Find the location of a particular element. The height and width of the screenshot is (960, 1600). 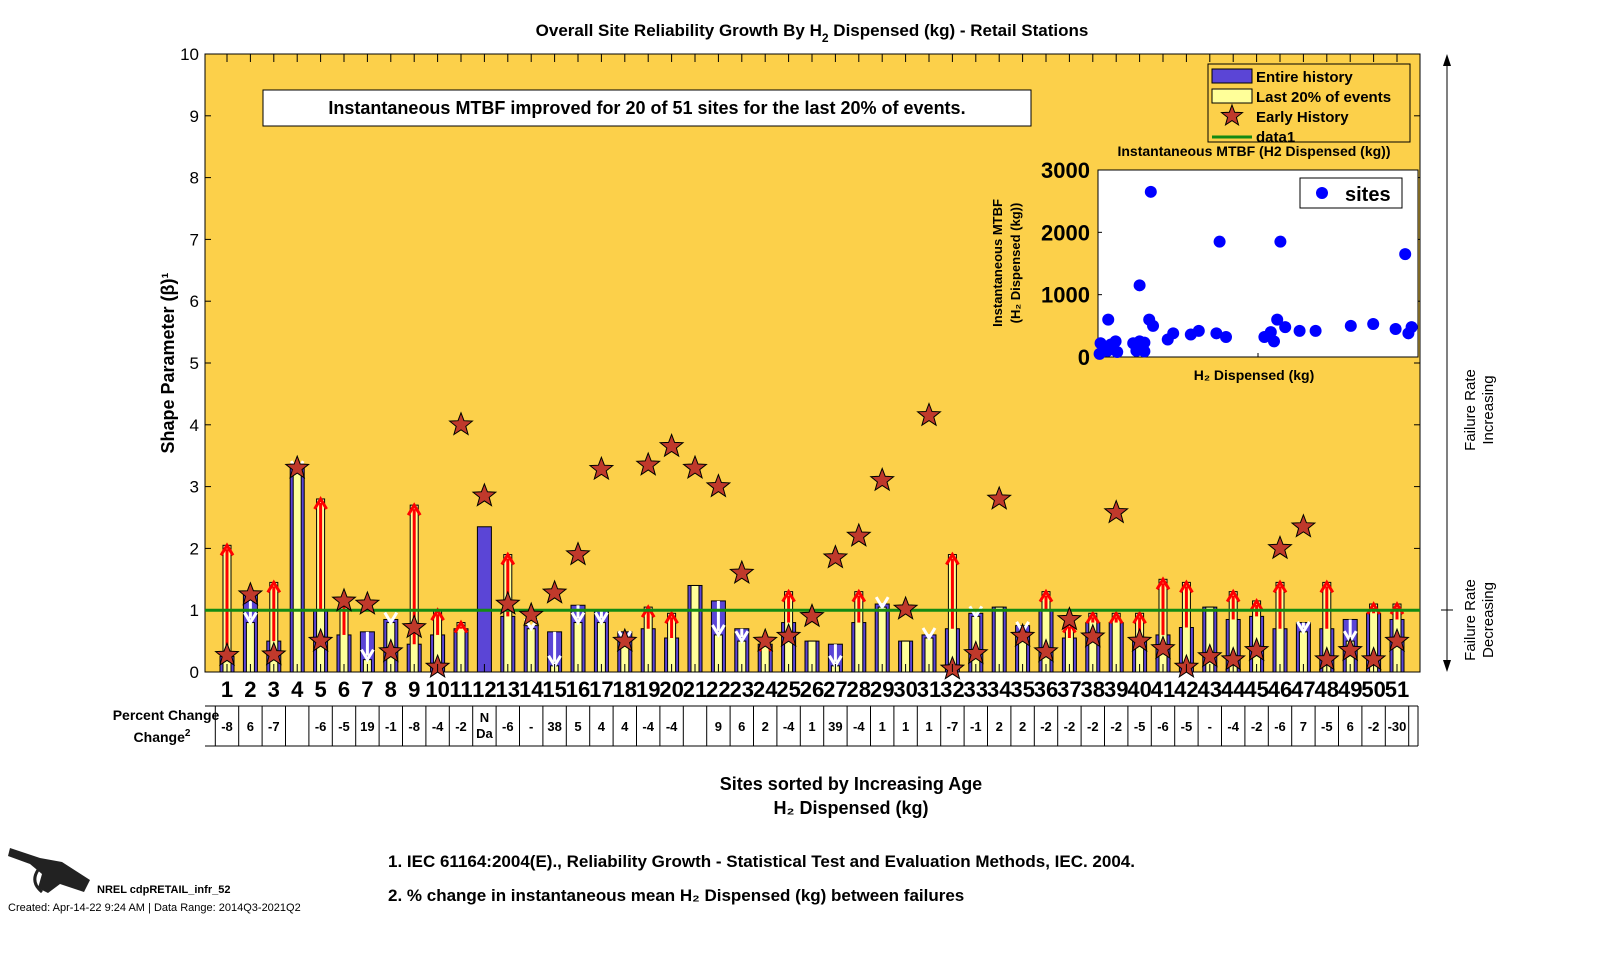

percent-change-label-2: Change2 is located at coordinates (162, 736).